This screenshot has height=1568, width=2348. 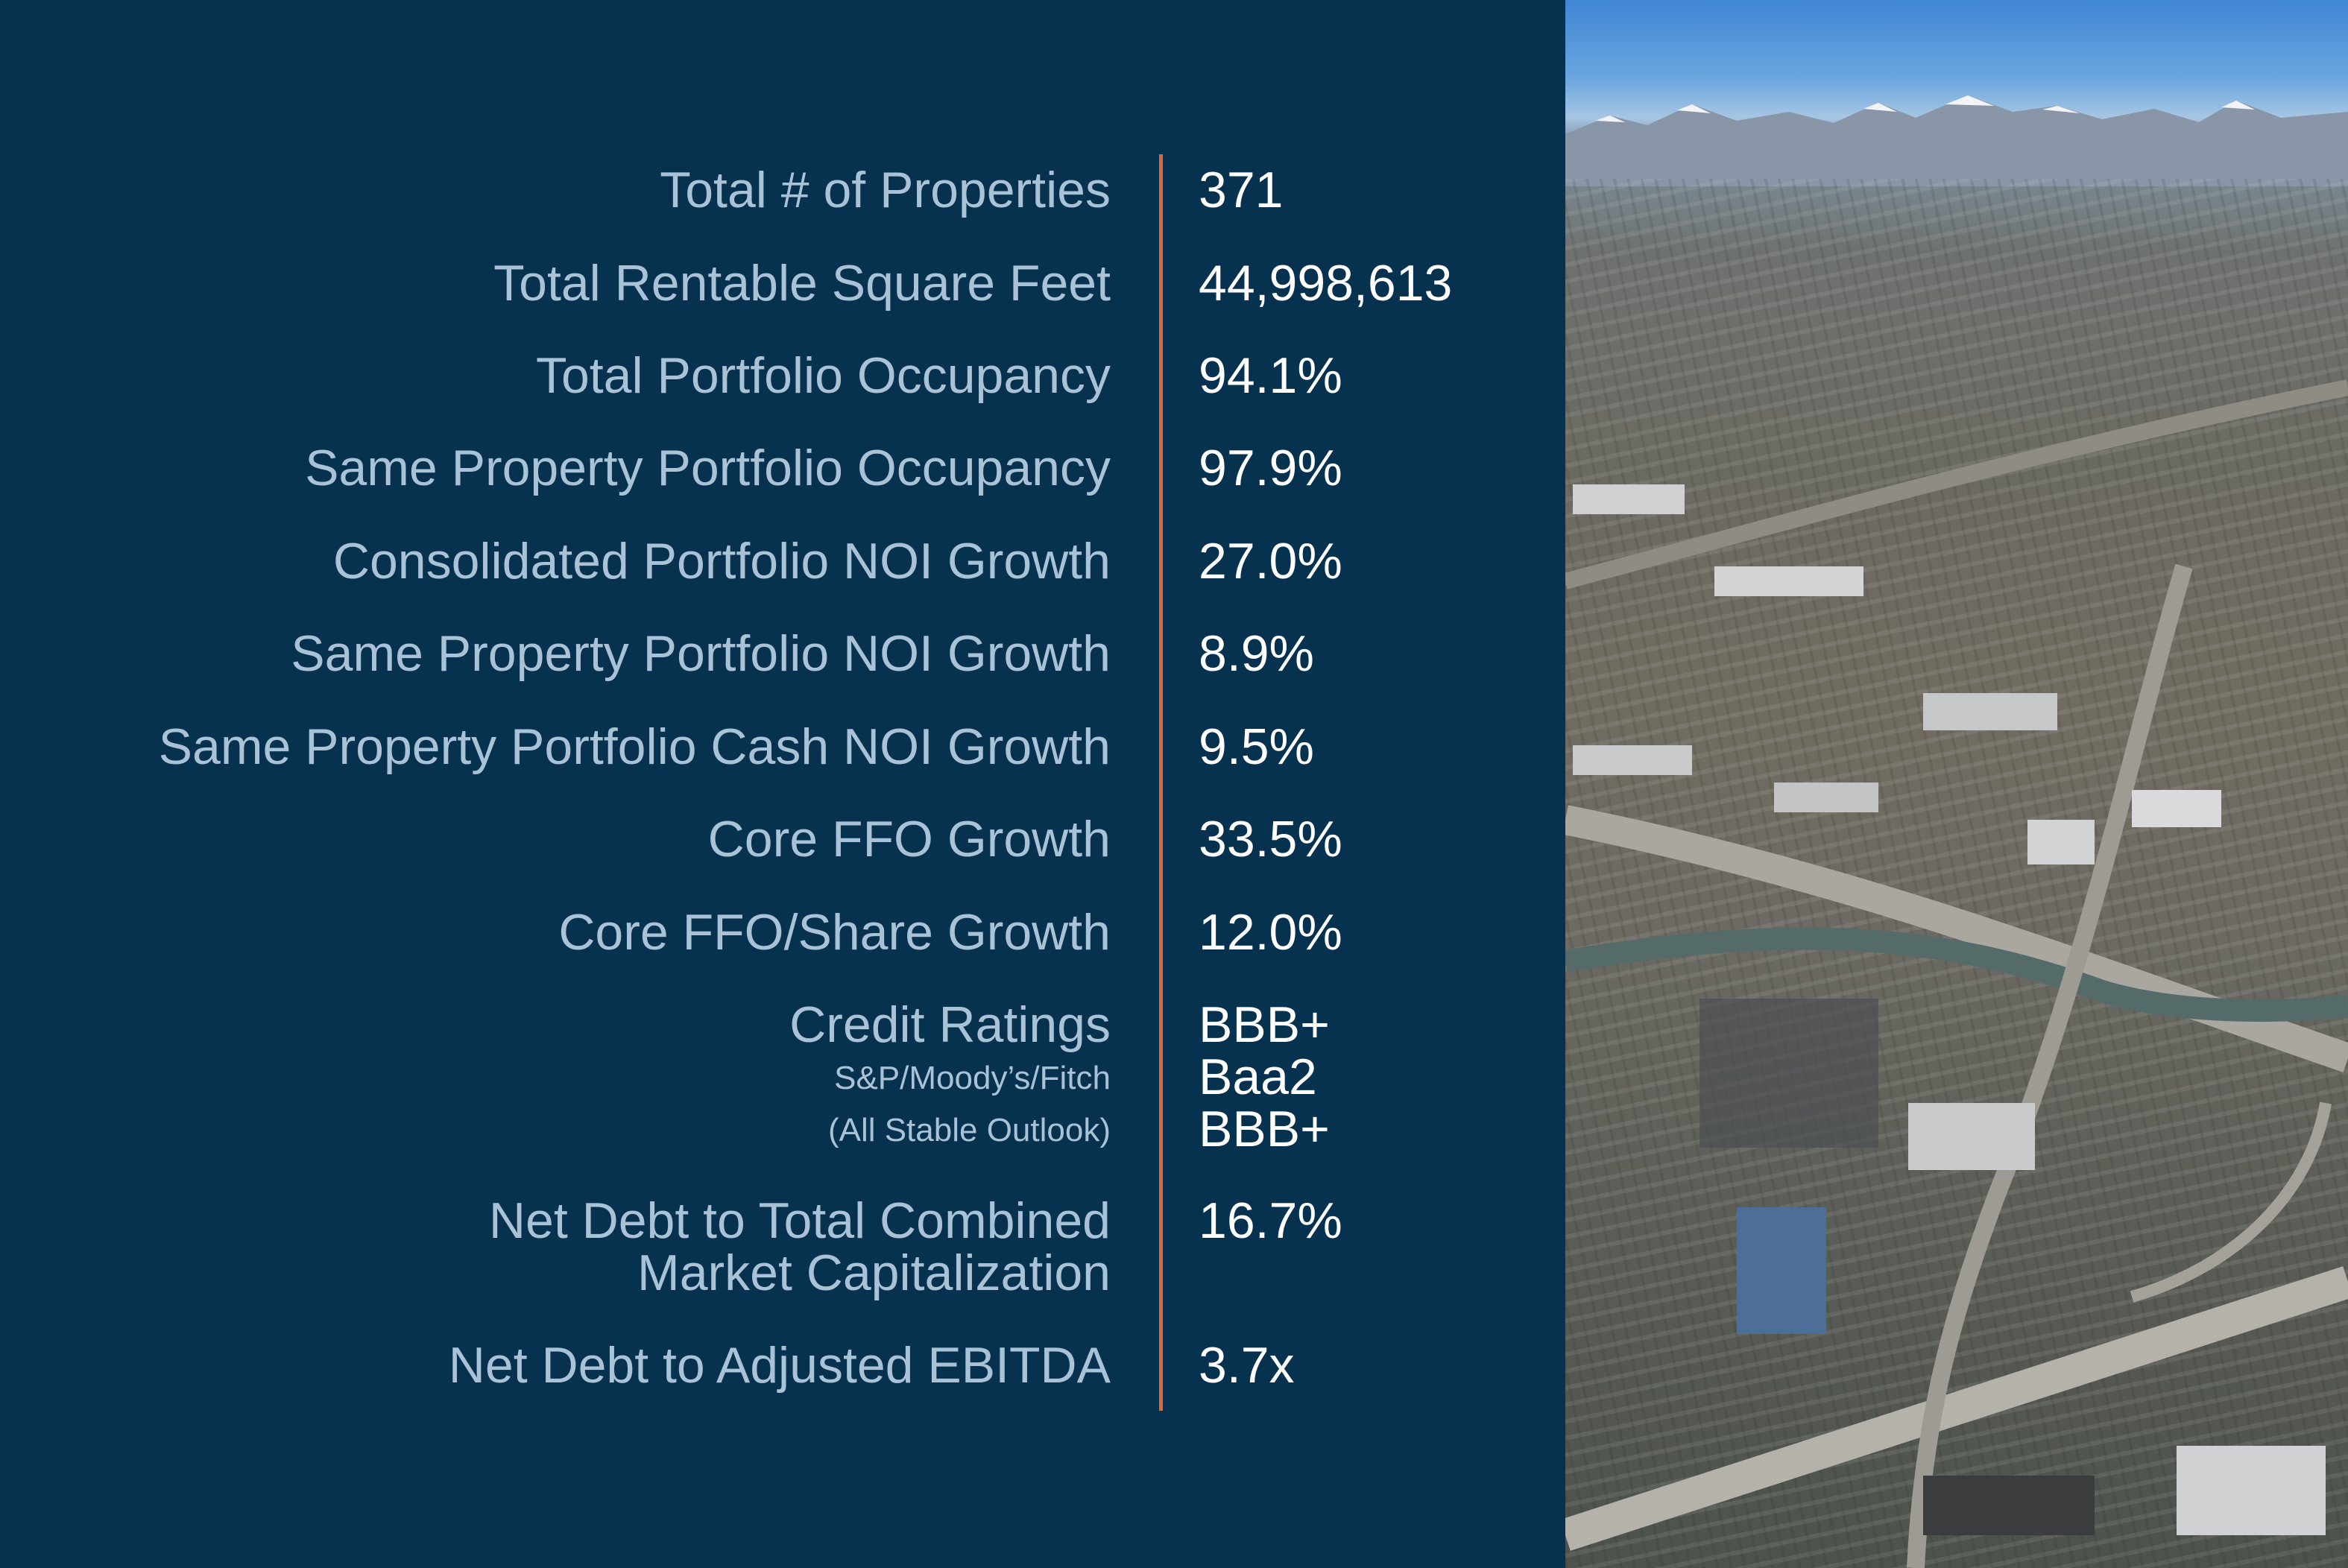 What do you see at coordinates (1161, 783) in the screenshot?
I see `divider-line` at bounding box center [1161, 783].